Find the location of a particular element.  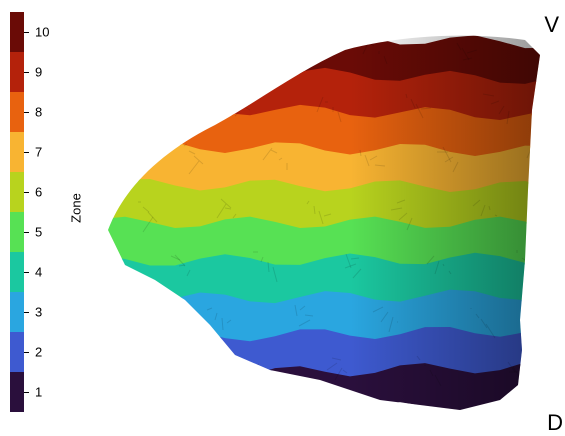

tick-label: 5 is located at coordinates (39, 231).